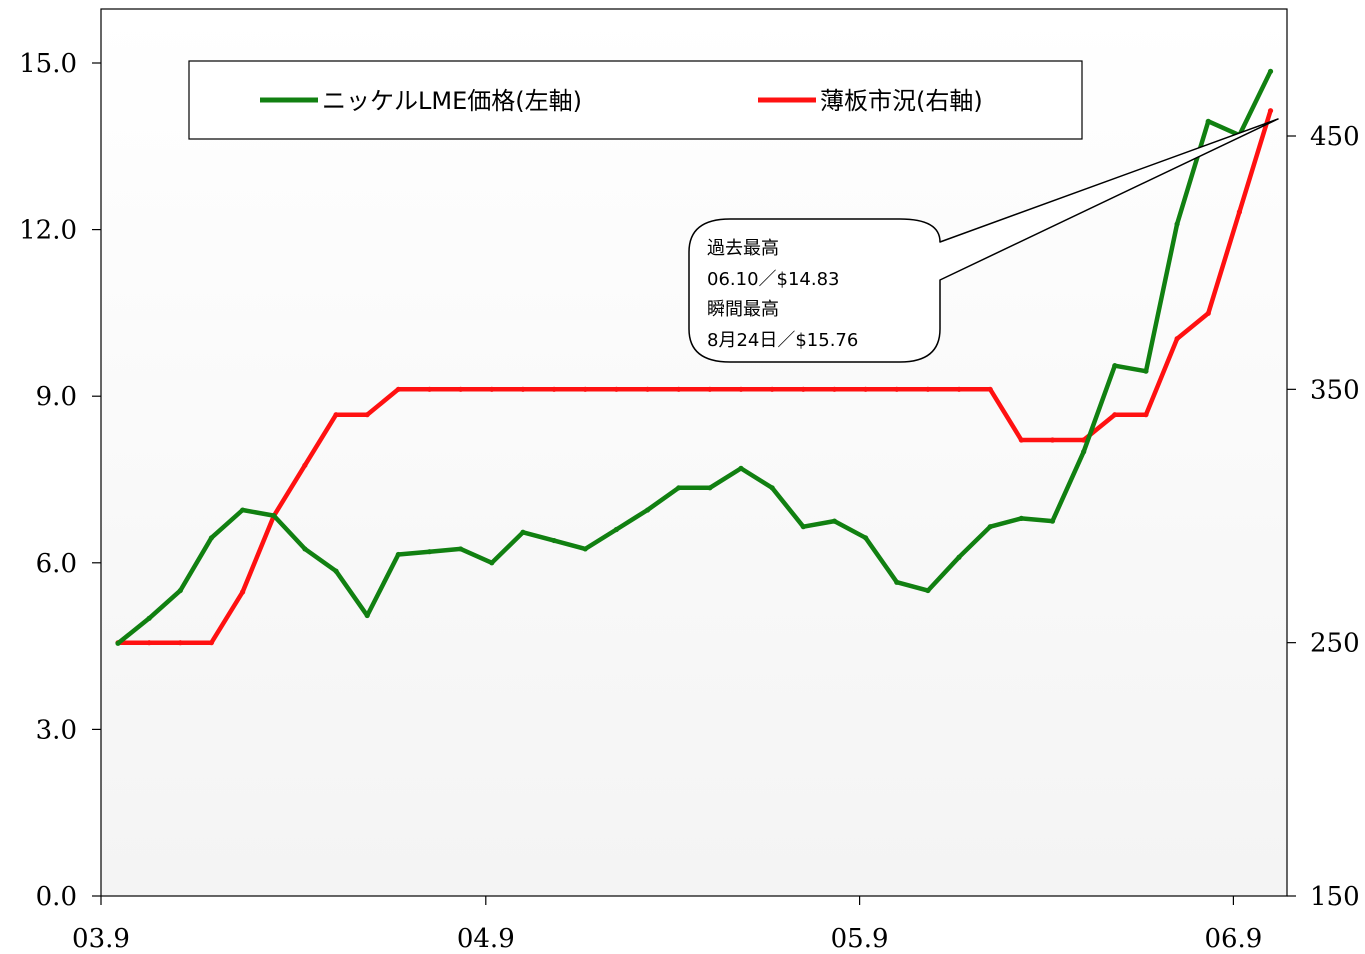  What do you see at coordinates (1335, 897) in the screenshot?
I see `right-tick-label: 150` at bounding box center [1335, 897].